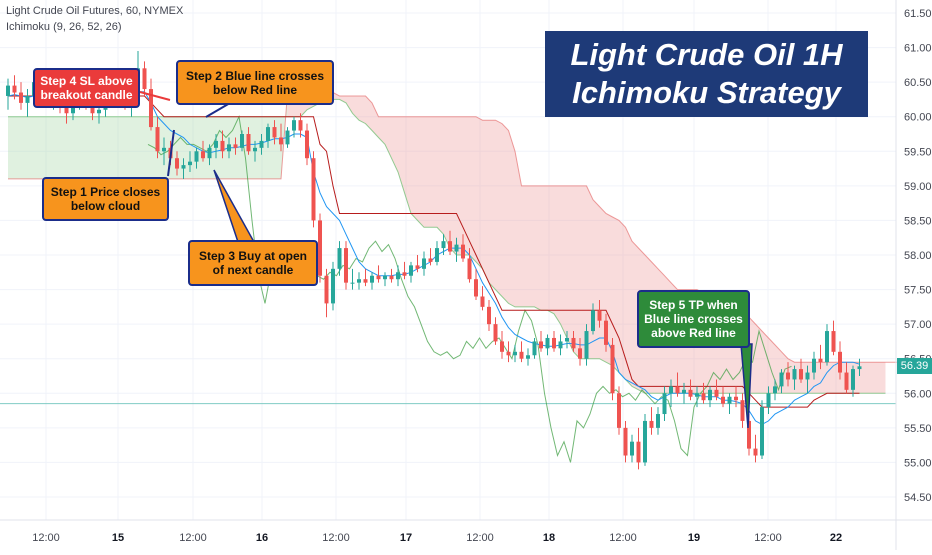 Image resolution: width=932 pixels, height=555 pixels. What do you see at coordinates (918, 118) in the screenshot?
I see `y-tick-label: 60.00` at bounding box center [918, 118].